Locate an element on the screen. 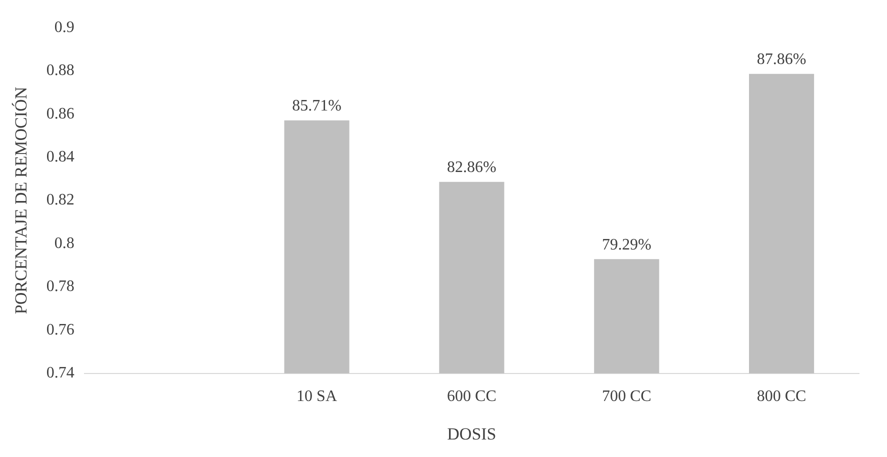  y-tick-label: 0.82 is located at coordinates (60, 200).